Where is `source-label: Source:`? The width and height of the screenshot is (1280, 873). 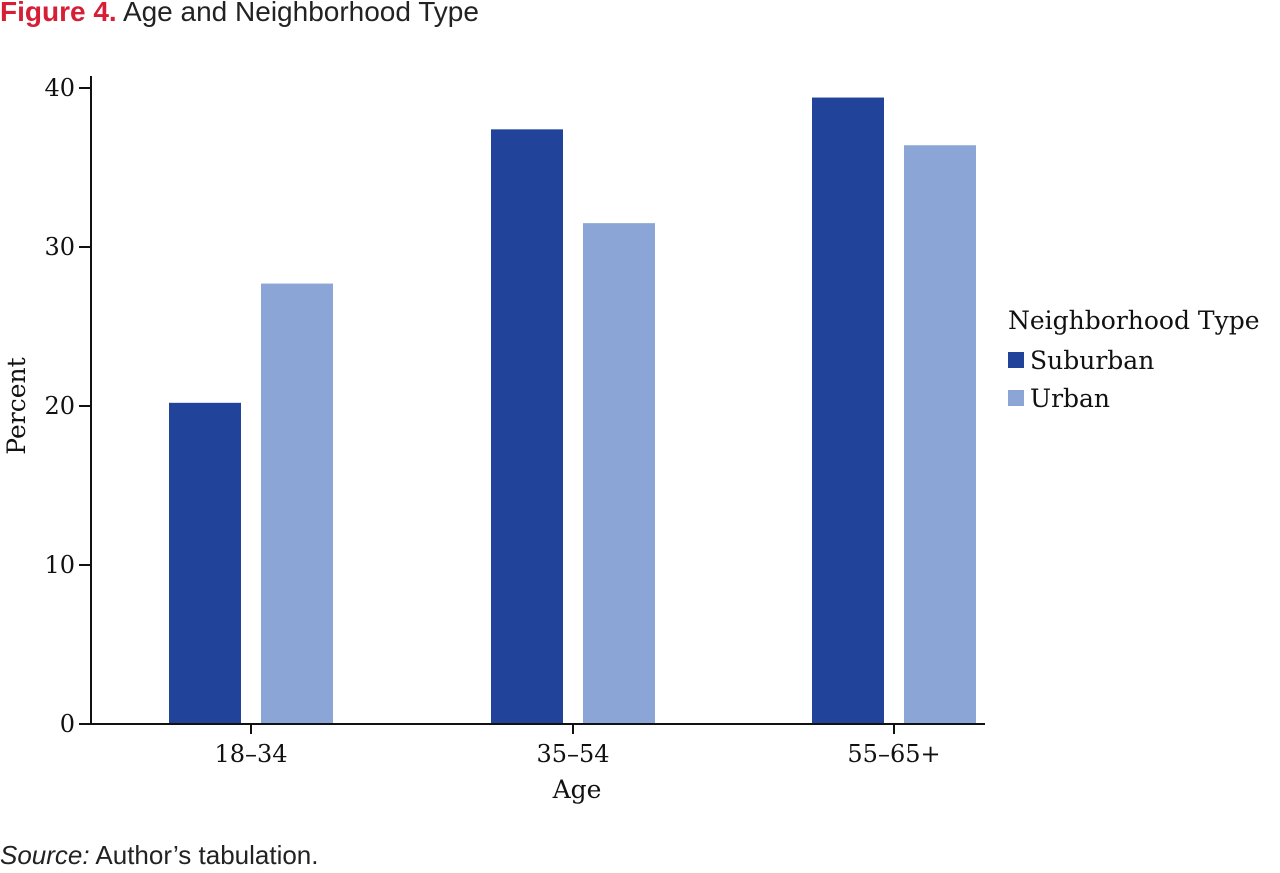 source-label: Source: is located at coordinates (45, 855).